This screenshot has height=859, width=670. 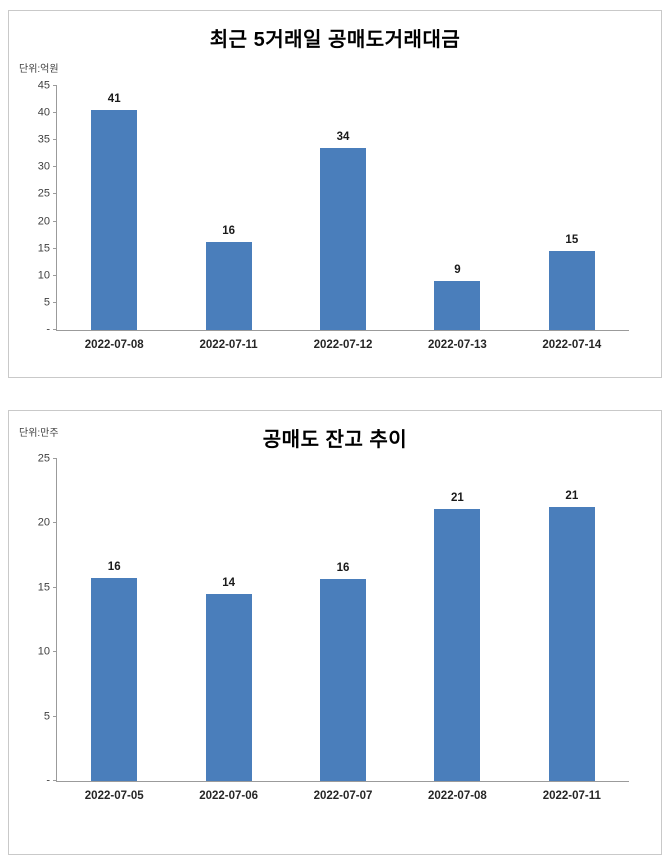 What do you see at coordinates (39, 433) in the screenshot?
I see `unit-label: 단위:만주` at bounding box center [39, 433].